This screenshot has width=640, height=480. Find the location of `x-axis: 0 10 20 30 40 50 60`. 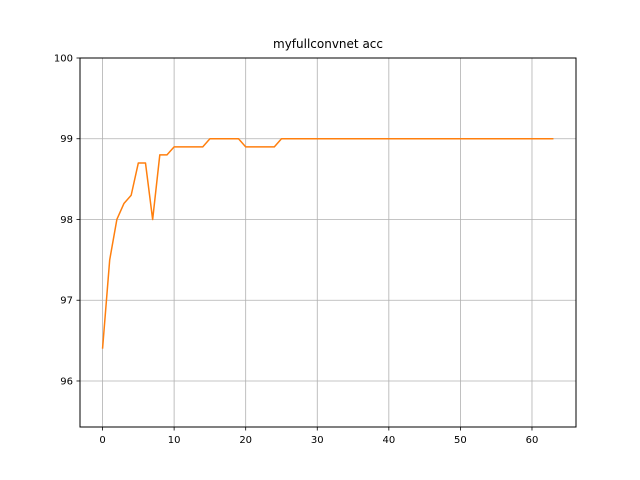

x-axis: 0 10 20 30 40 50 60 is located at coordinates (318, 436).